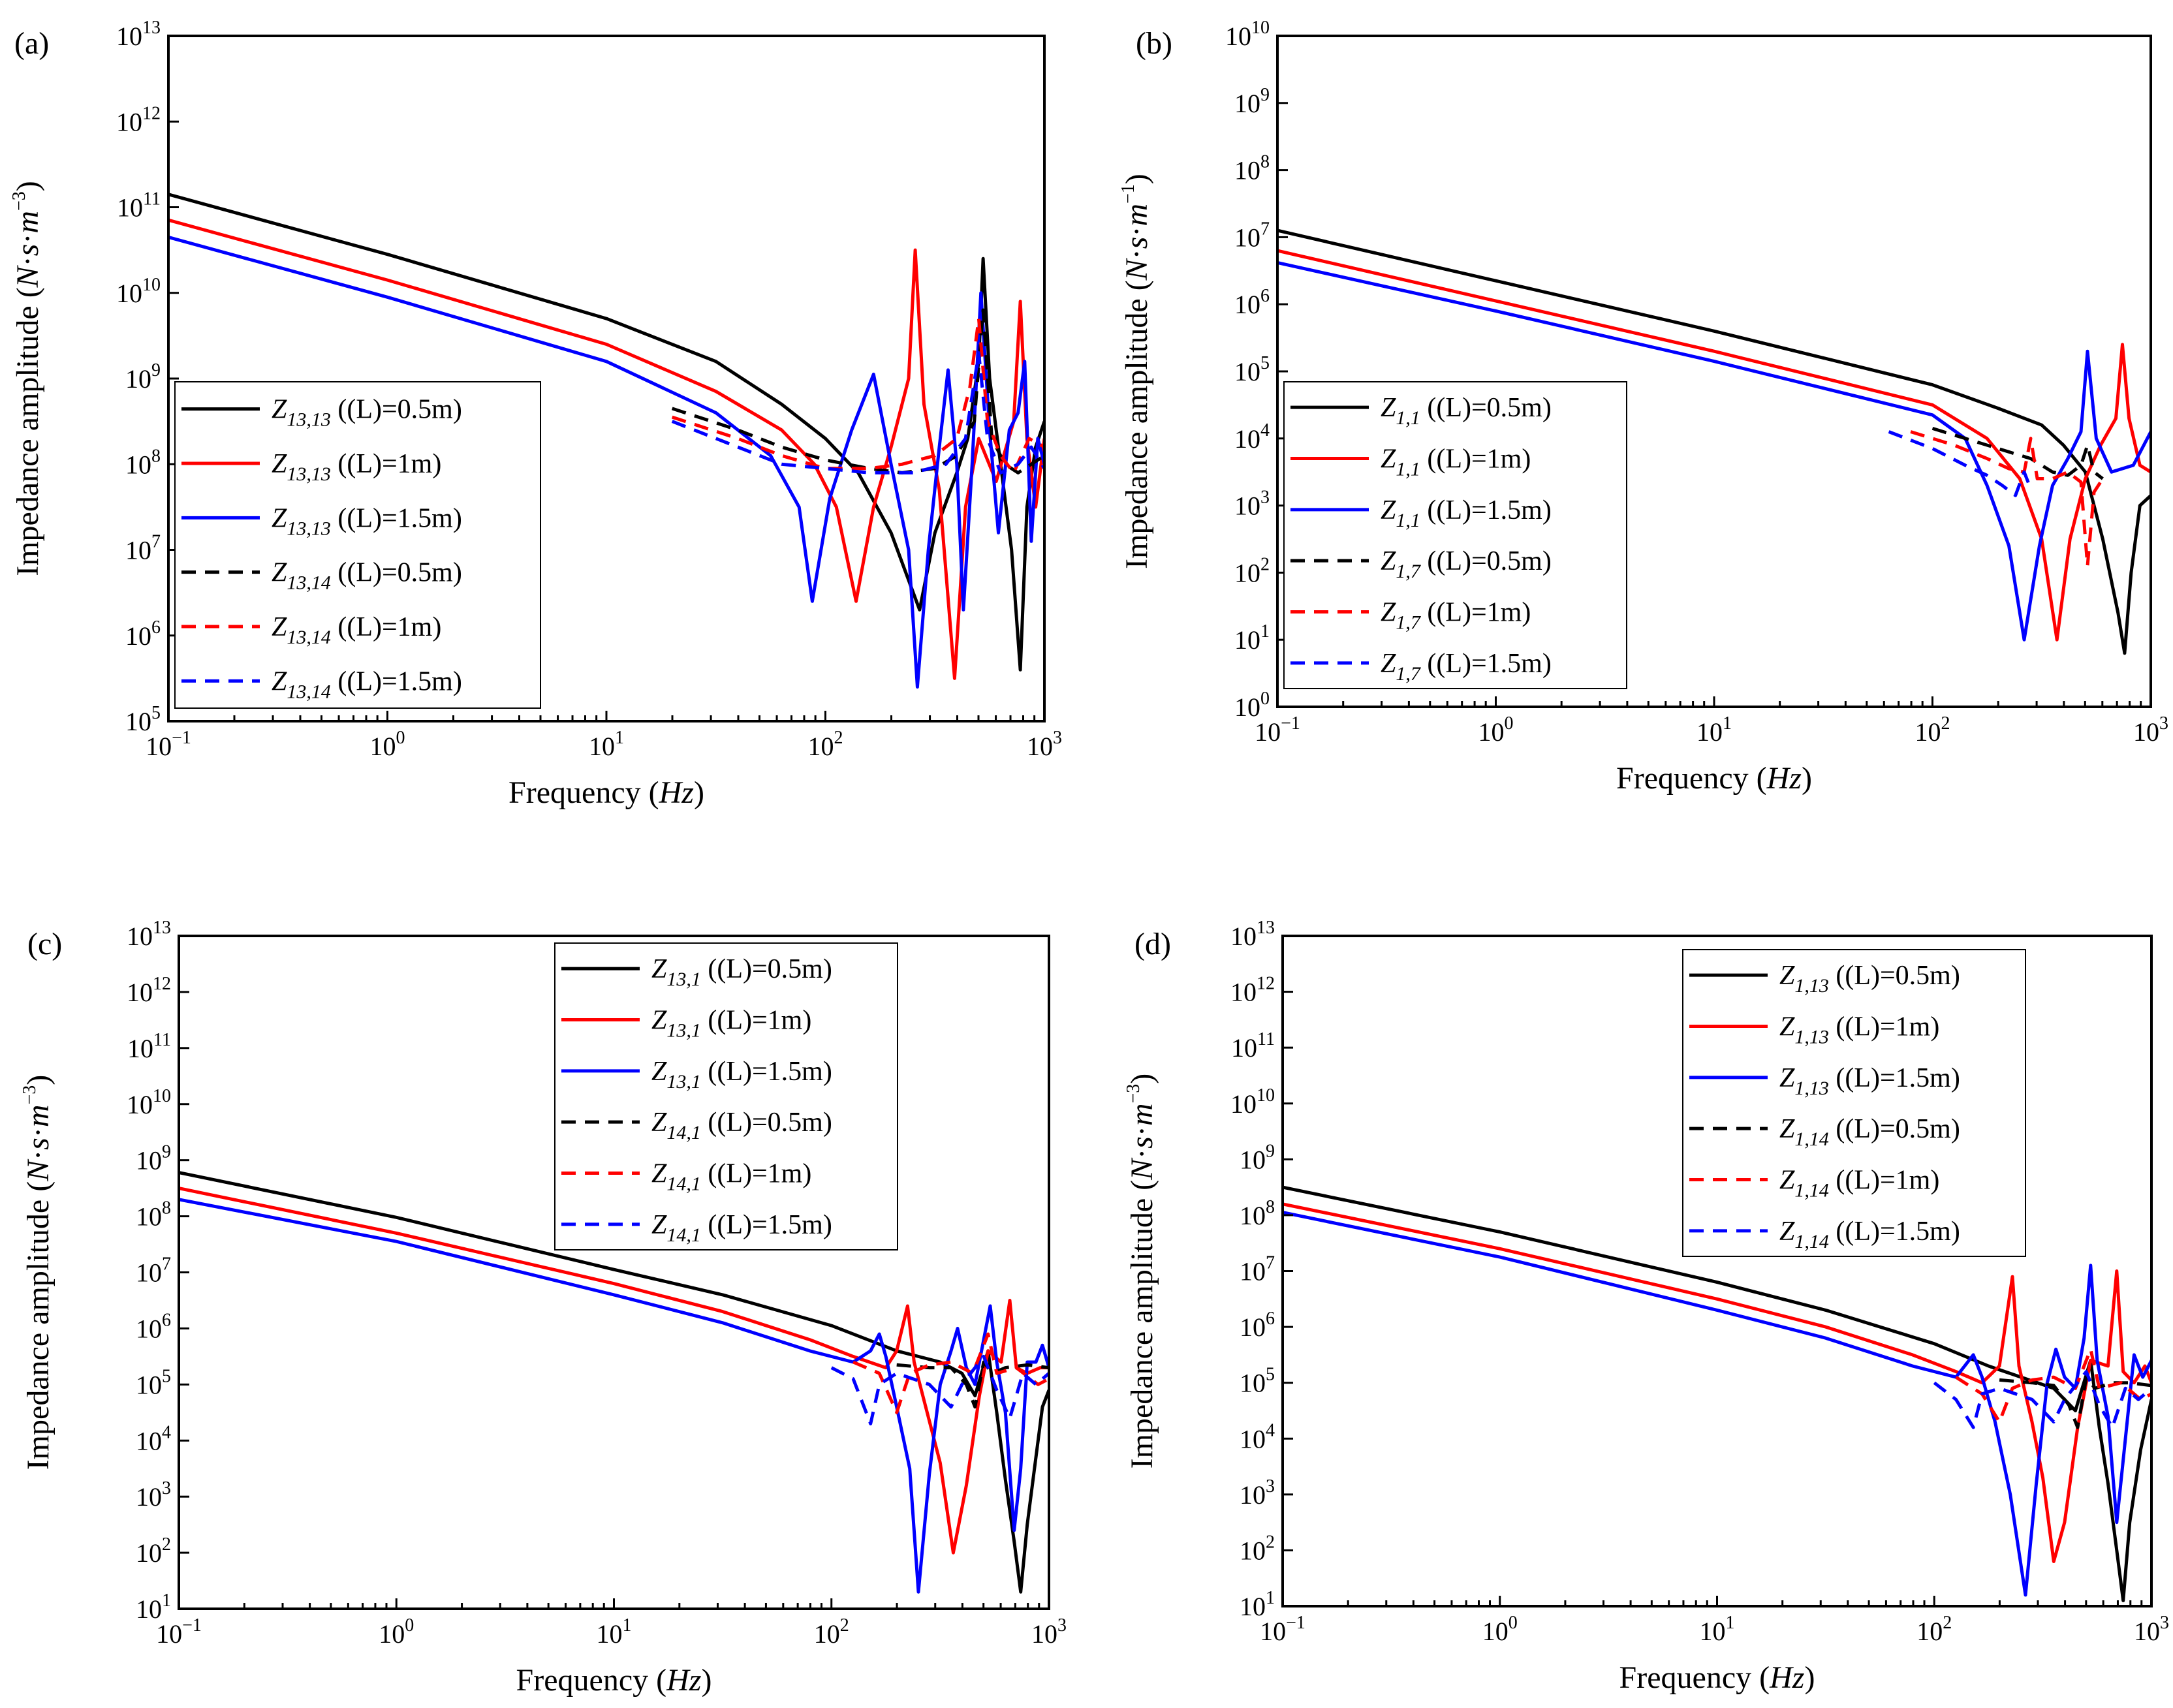 The height and width of the screenshot is (1708, 2173). What do you see at coordinates (741, 1228) in the screenshot?
I see `legend-label: Z14,1 ((L)=1.5m)` at bounding box center [741, 1228].